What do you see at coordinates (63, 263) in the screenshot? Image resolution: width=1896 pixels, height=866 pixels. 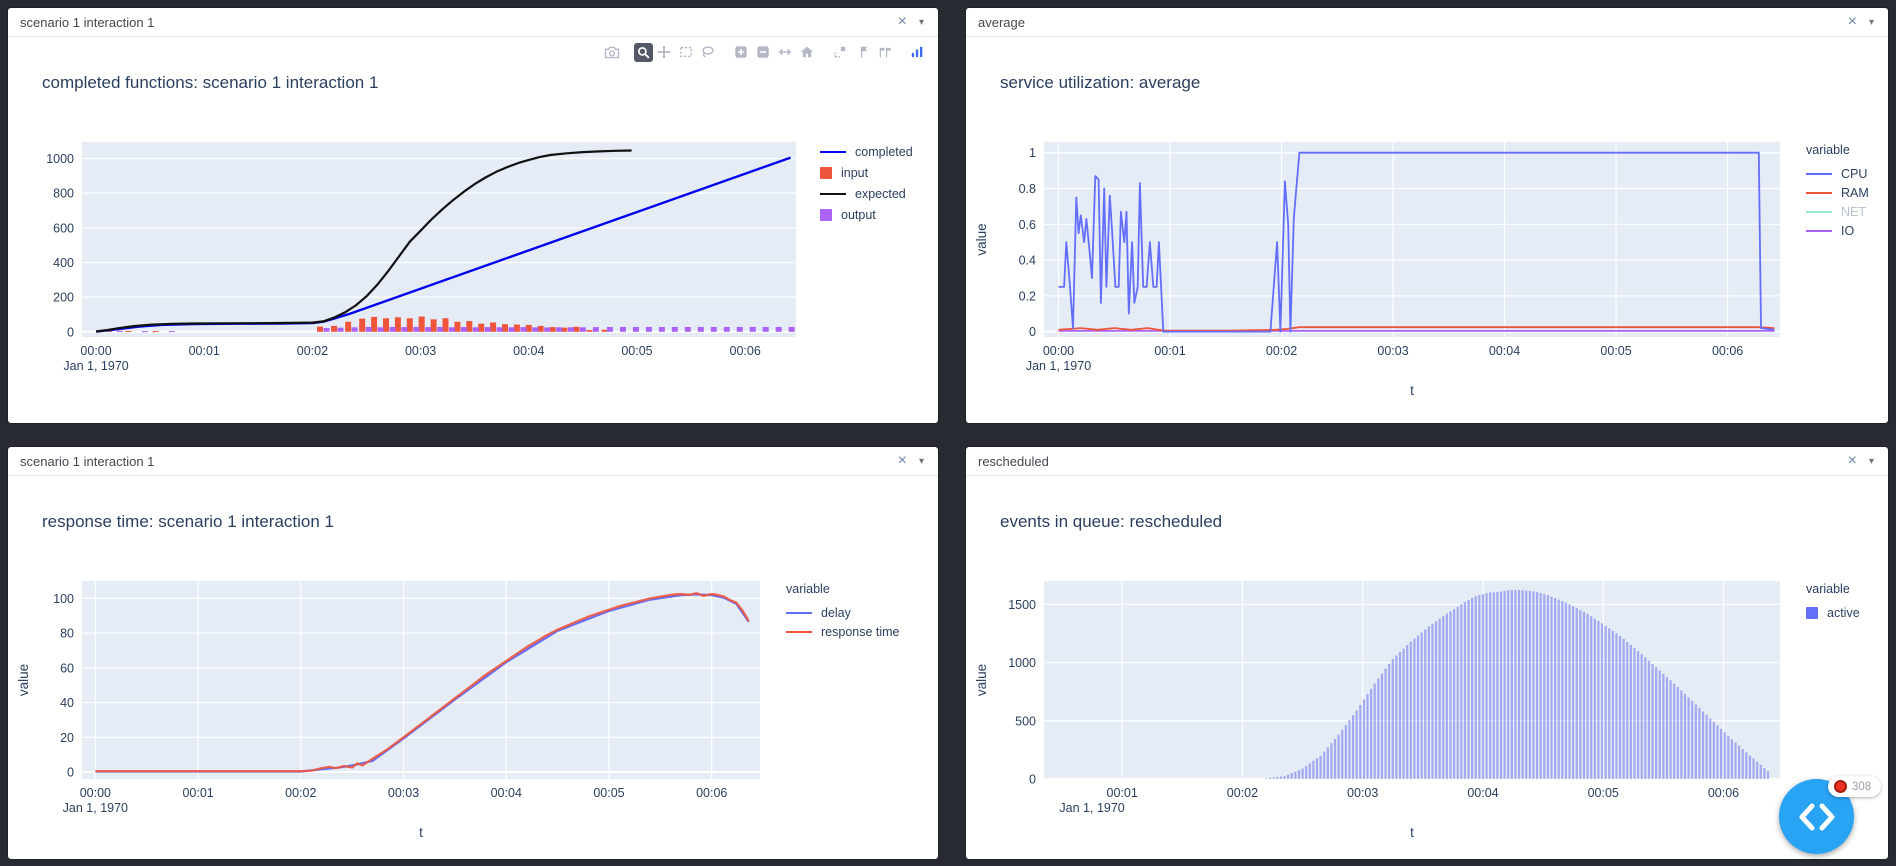 I see `y-tick-label: 400` at bounding box center [63, 263].